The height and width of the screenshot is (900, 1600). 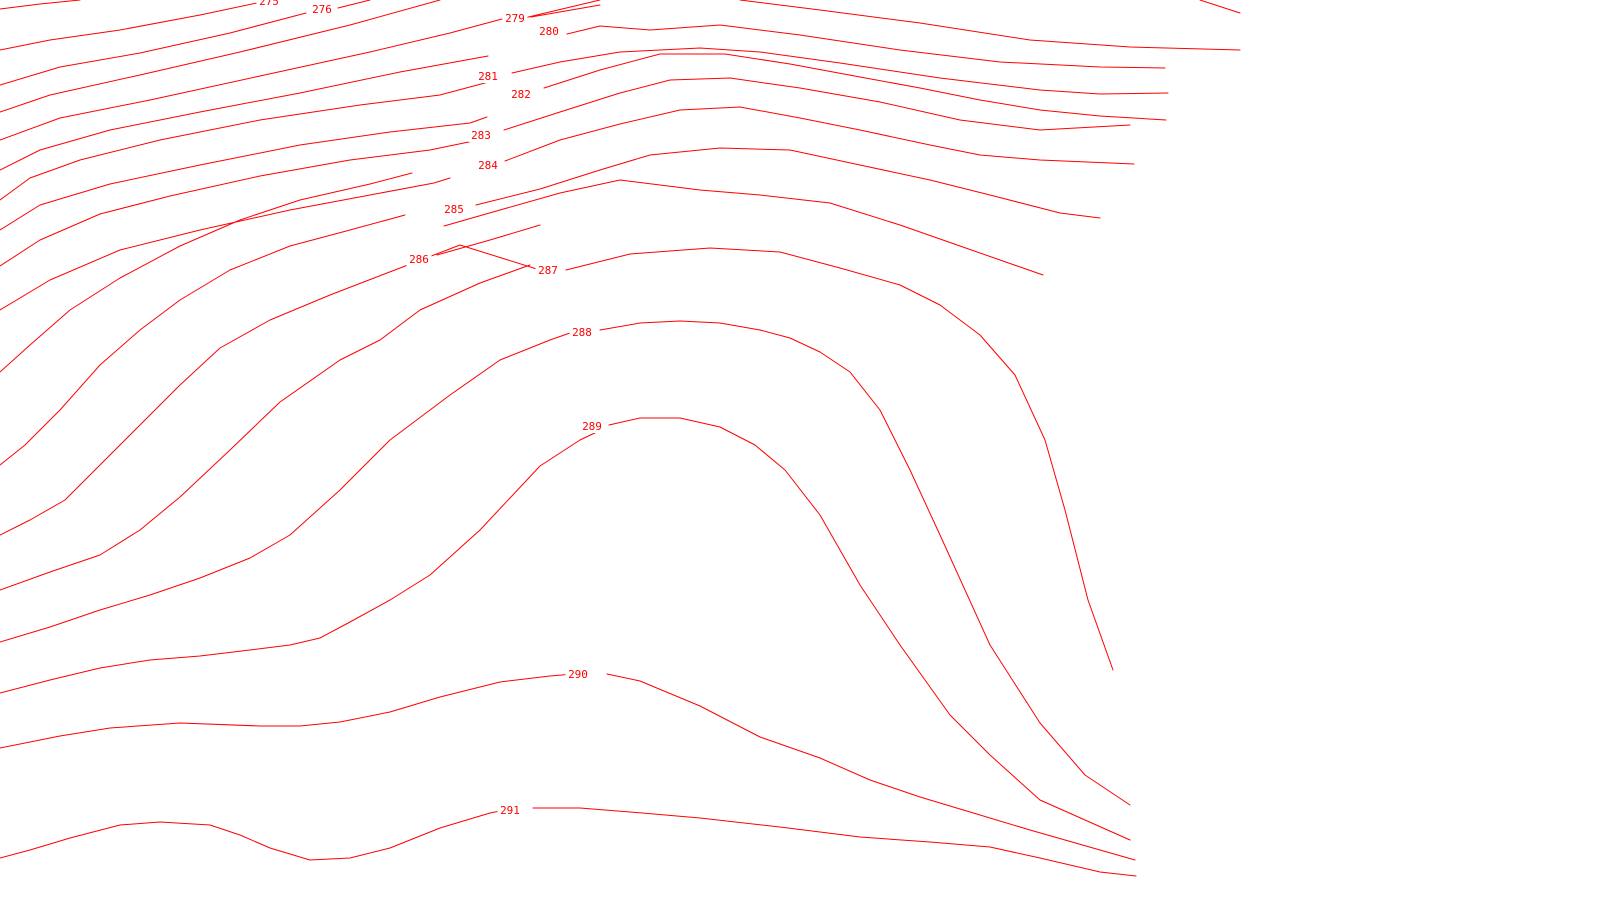 I want to click on contour-line-280b, so click(x=866, y=46).